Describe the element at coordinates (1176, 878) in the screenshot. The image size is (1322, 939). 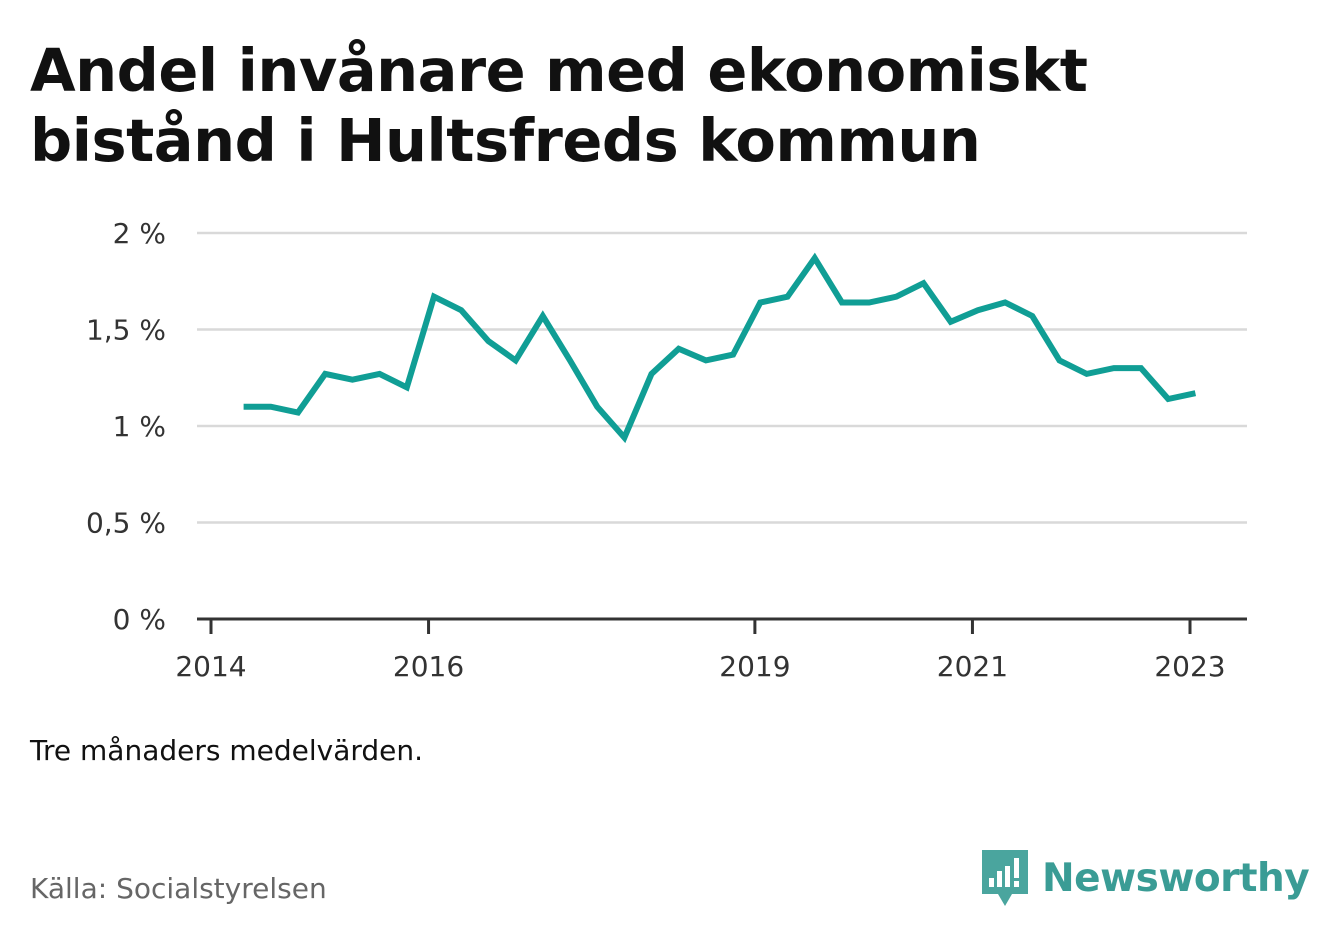
I see `brand-name: Newsworthy` at that location.